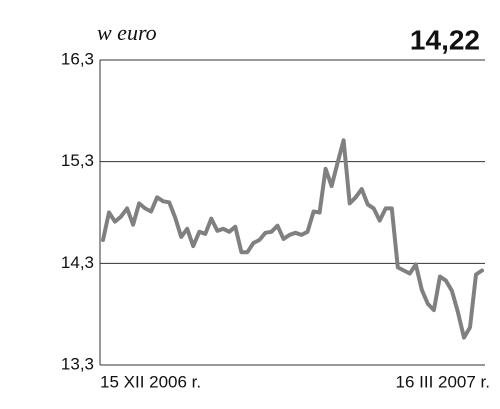  I want to click on y-tick-label: 13,3, so click(77, 363).